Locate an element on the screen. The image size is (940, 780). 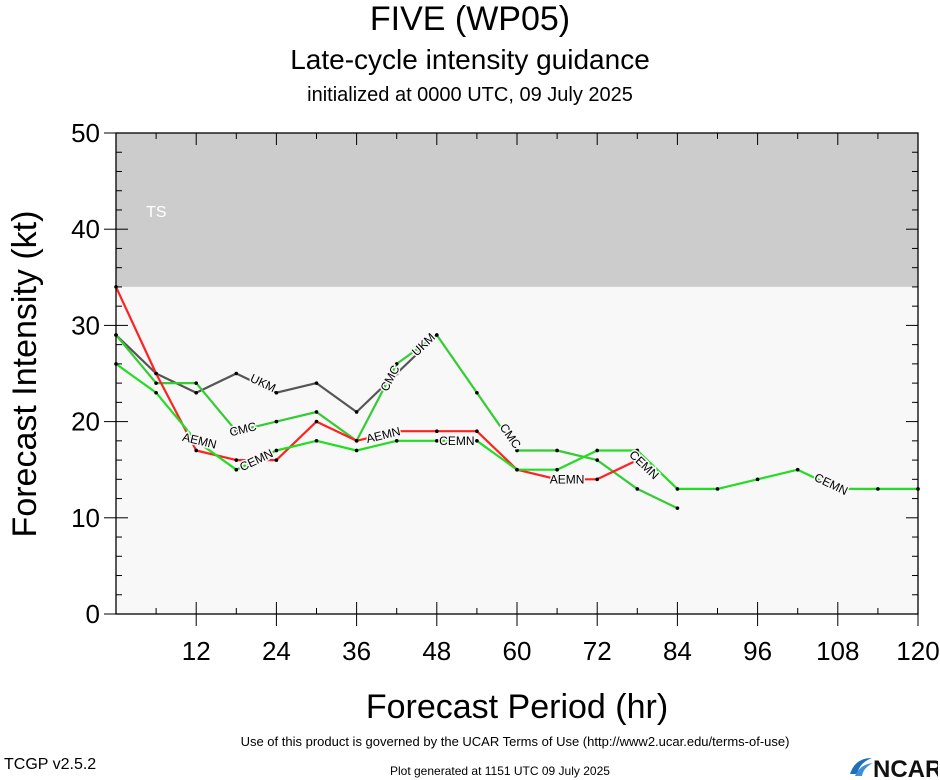
x-tick-label-12: 12 is located at coordinates (196, 651).